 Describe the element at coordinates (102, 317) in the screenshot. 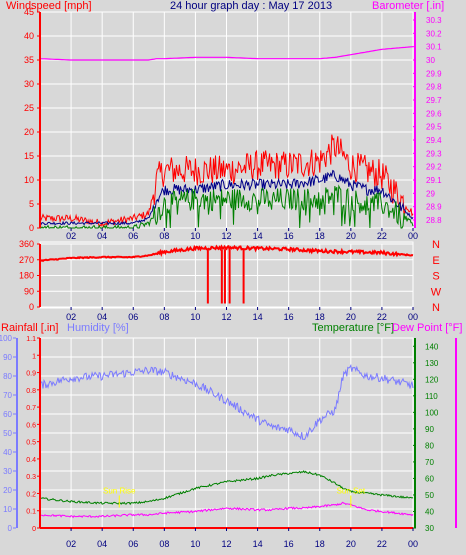

I see `x-tick-label: 04` at that location.